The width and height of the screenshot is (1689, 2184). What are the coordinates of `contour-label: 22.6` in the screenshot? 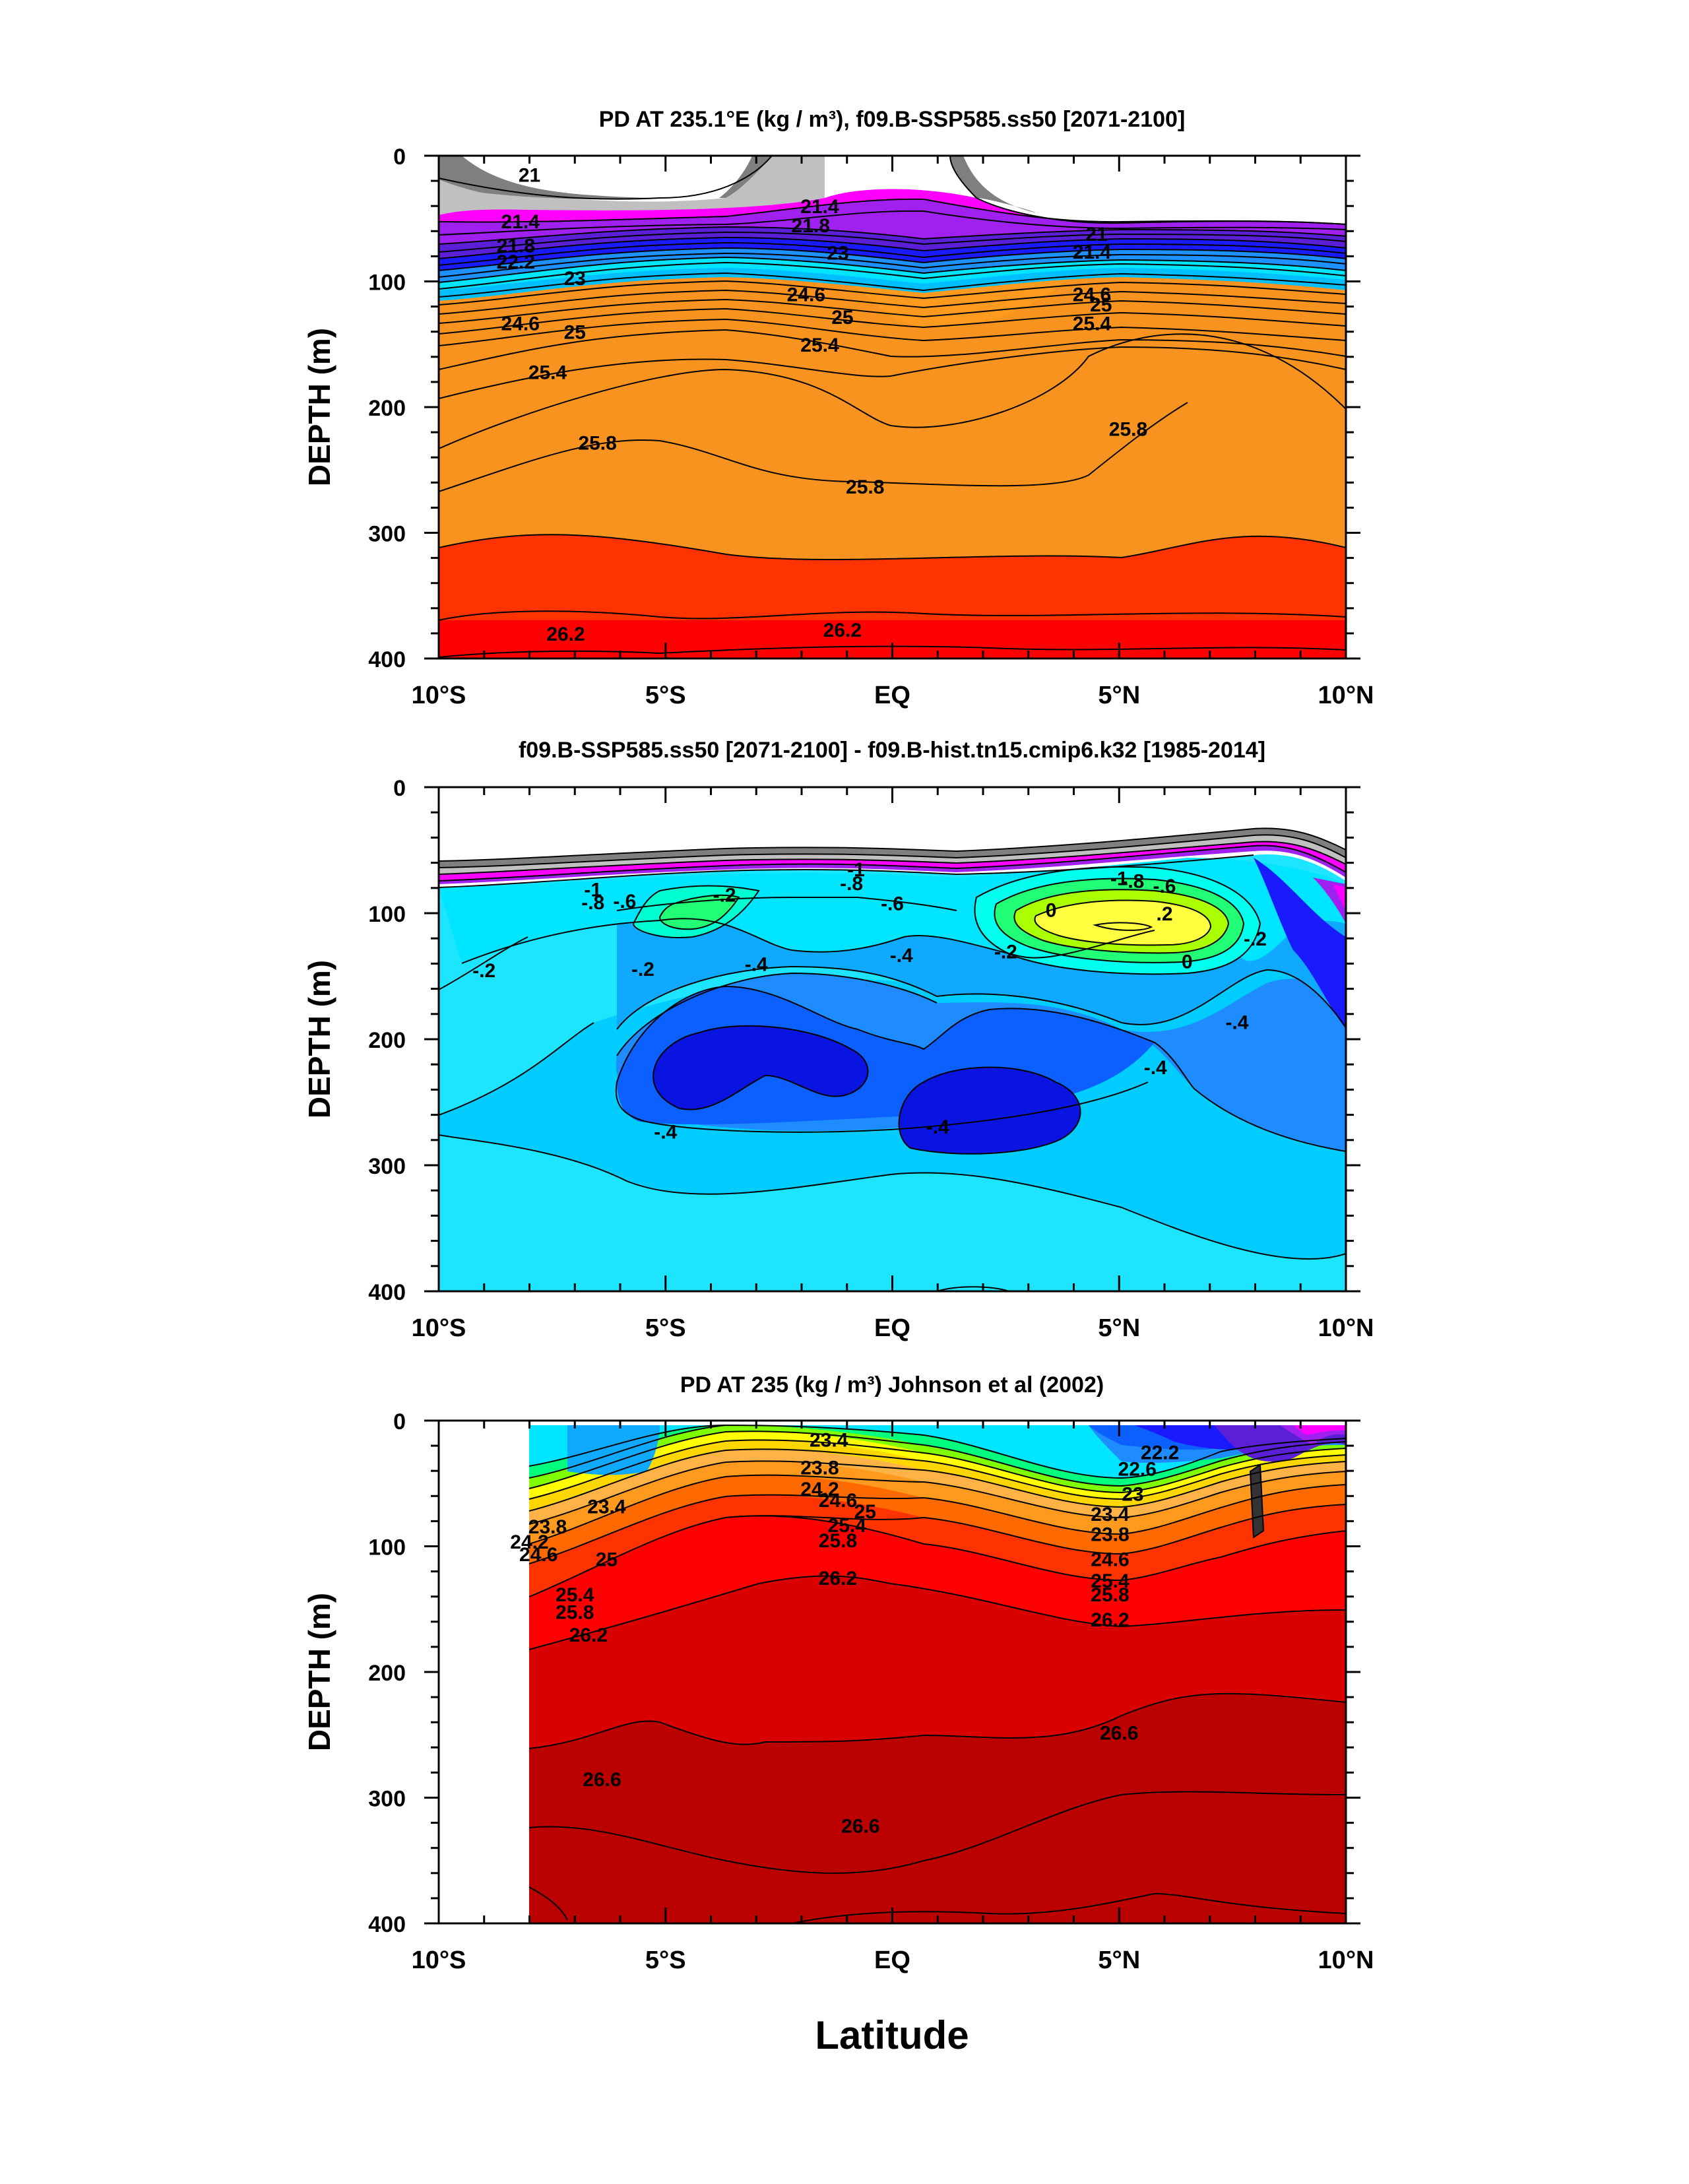 It's located at (1137, 1469).